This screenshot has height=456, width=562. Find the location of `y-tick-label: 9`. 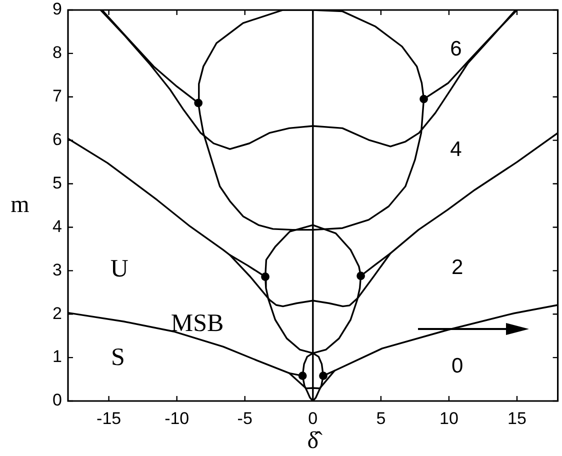

y-tick-label: 9 is located at coordinates (57, 9).